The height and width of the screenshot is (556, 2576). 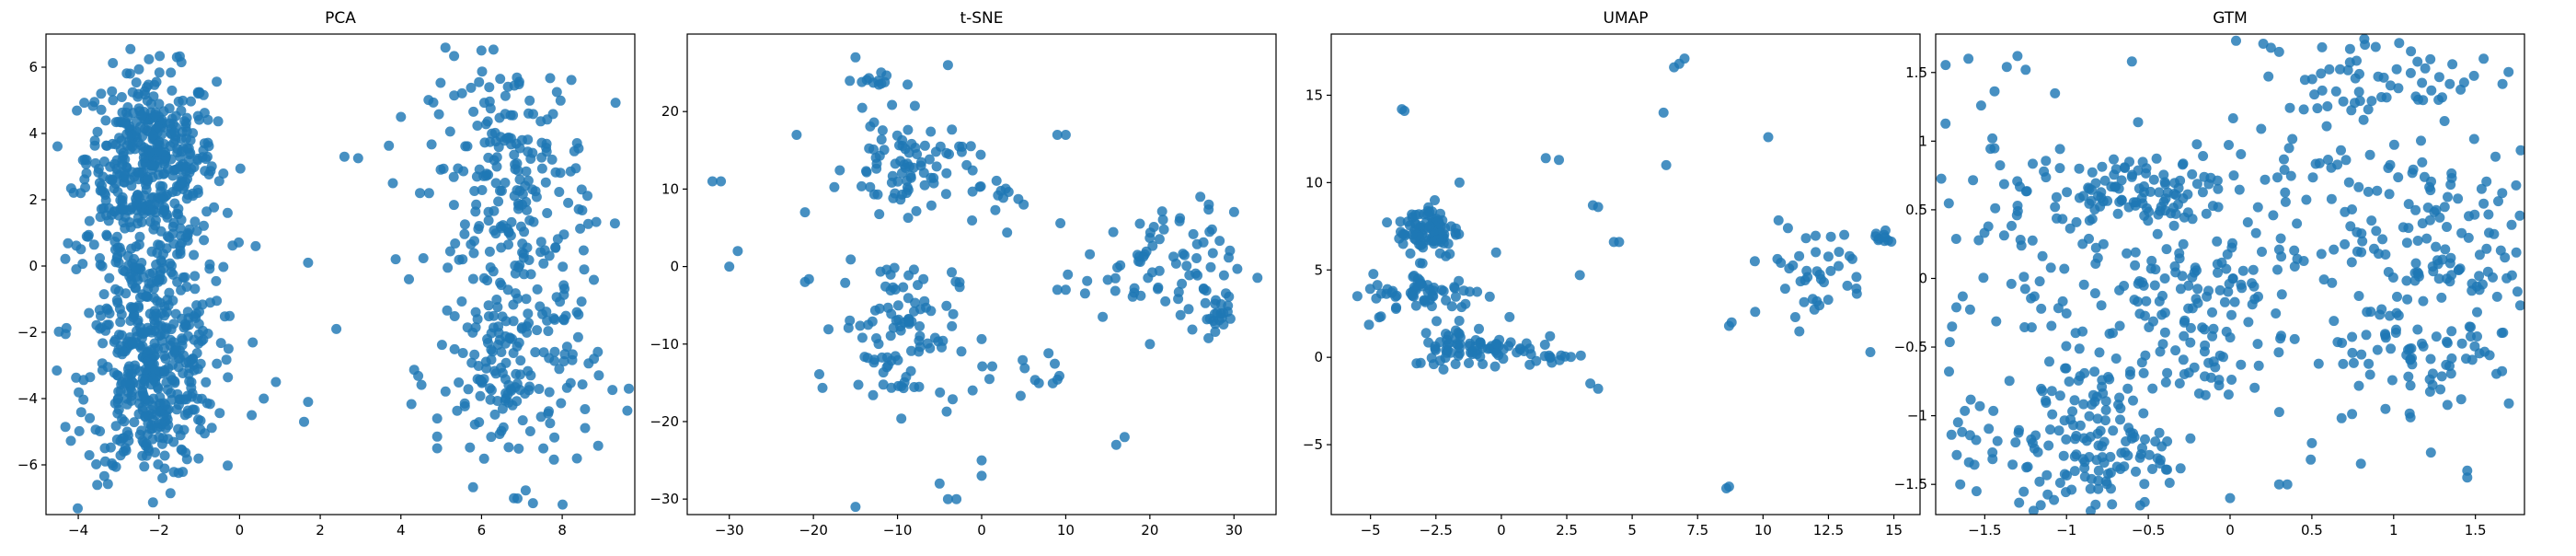 I want to click on y-tick-label: 0, so click(x=674, y=267).